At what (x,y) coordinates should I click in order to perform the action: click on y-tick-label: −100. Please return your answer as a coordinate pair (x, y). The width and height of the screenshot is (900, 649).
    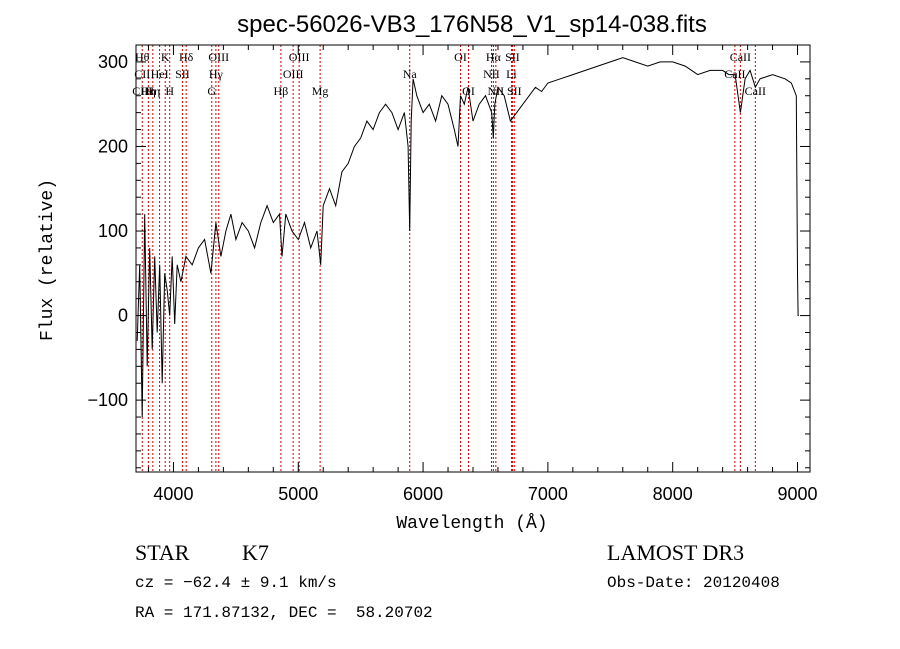
    Looking at the image, I should click on (107, 400).